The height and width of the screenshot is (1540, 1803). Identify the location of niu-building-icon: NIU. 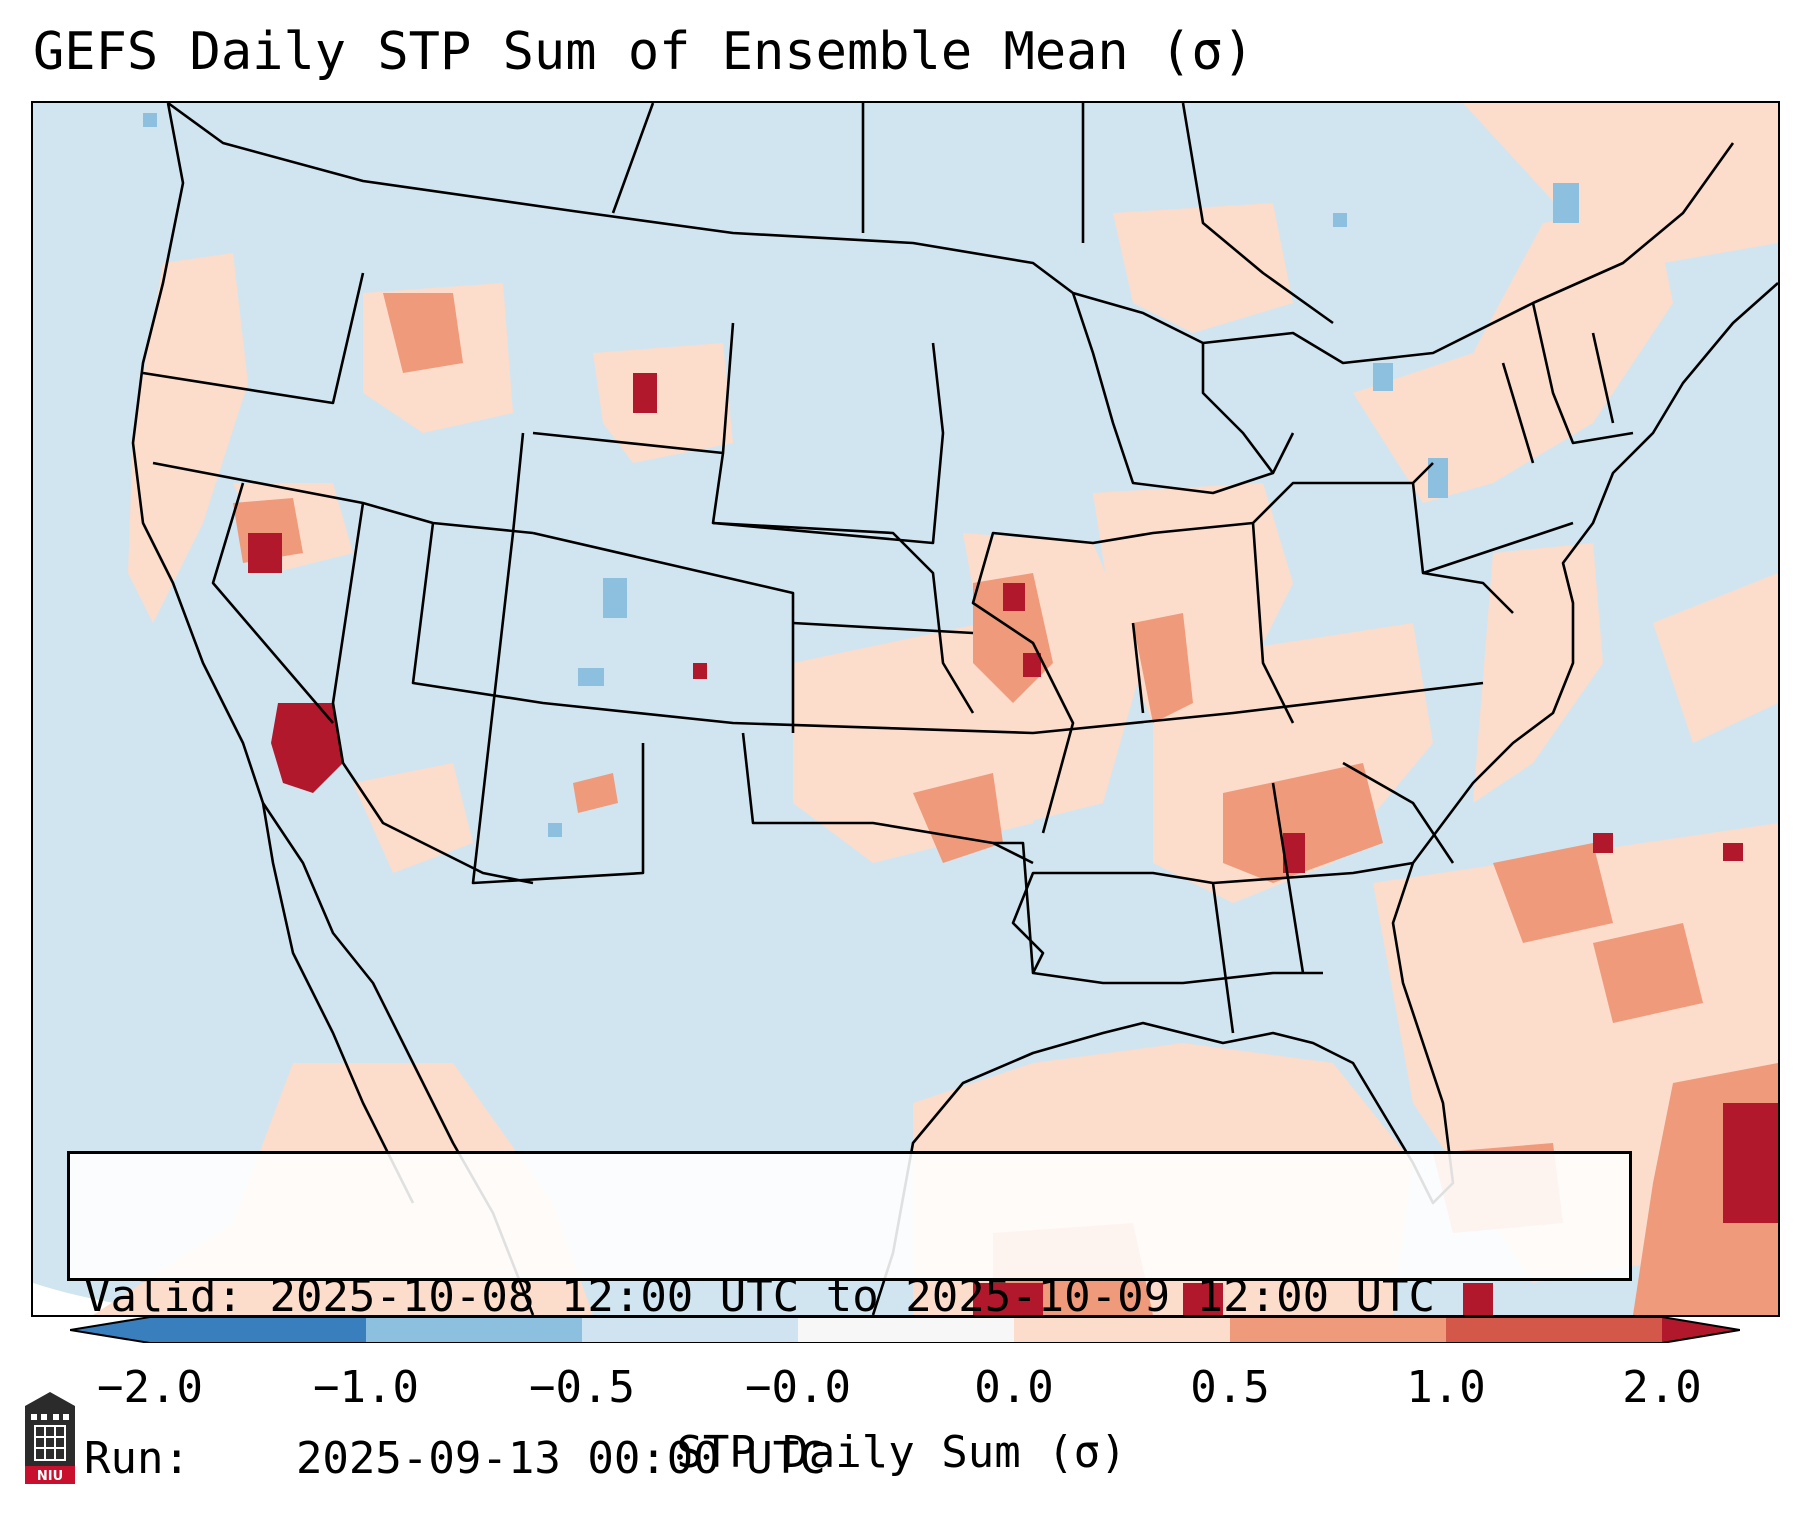
(50, 1438).